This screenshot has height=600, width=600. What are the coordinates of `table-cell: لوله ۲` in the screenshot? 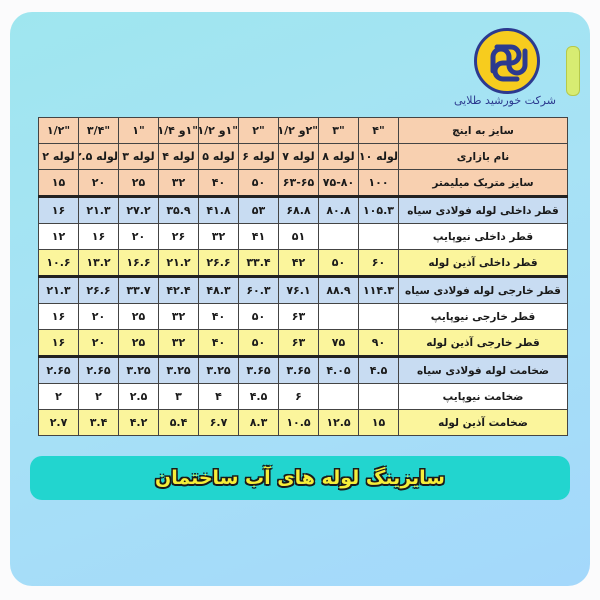 It's located at (58, 156).